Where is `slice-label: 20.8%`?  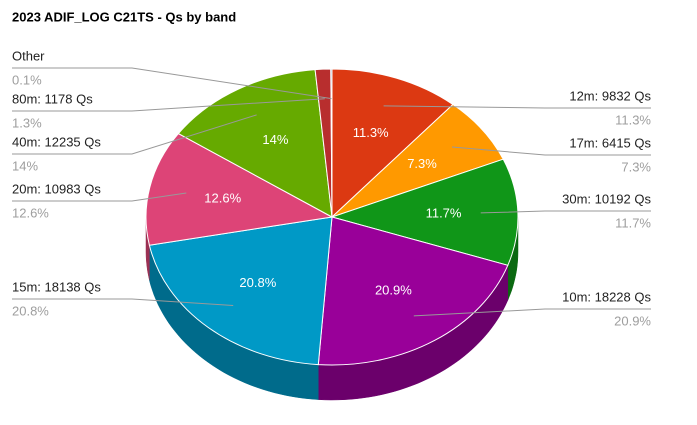
slice-label: 20.8% is located at coordinates (257, 282).